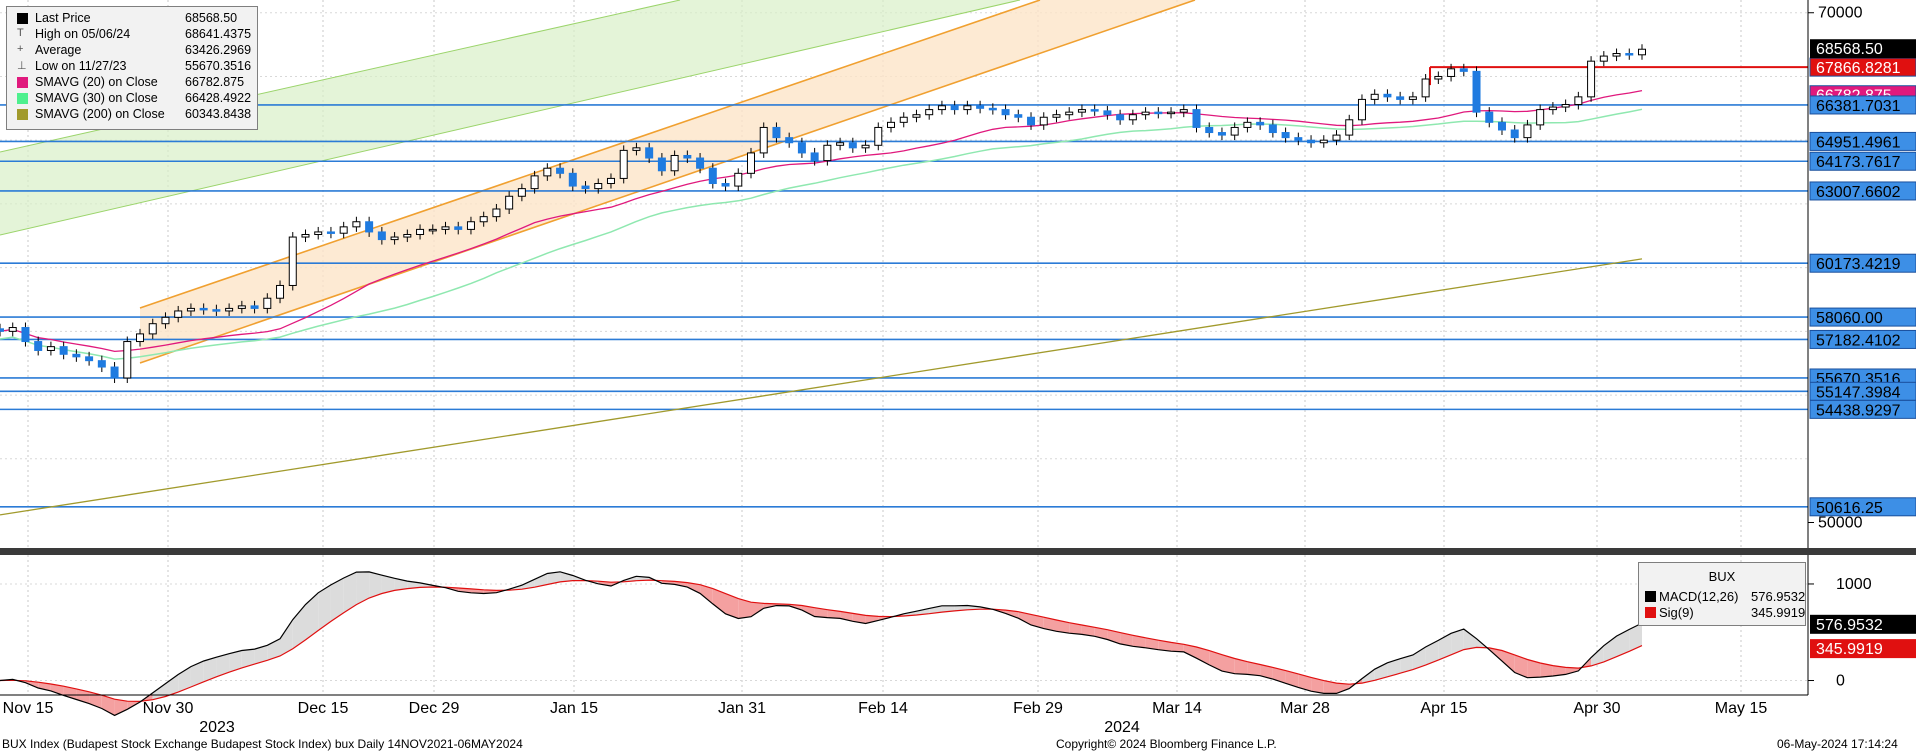  What do you see at coordinates (1650, 612) in the screenshot?
I see `signal-swatch` at bounding box center [1650, 612].